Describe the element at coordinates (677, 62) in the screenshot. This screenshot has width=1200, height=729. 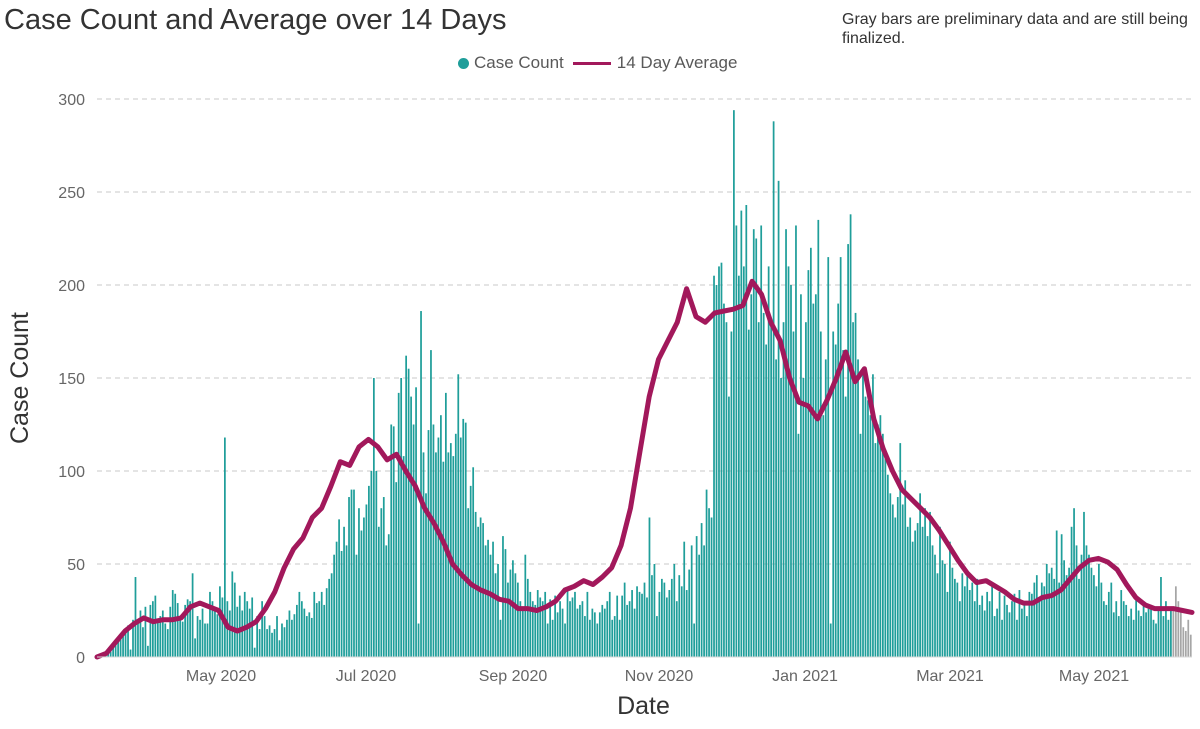
I see `legend-average-label: 14 Day Average` at that location.